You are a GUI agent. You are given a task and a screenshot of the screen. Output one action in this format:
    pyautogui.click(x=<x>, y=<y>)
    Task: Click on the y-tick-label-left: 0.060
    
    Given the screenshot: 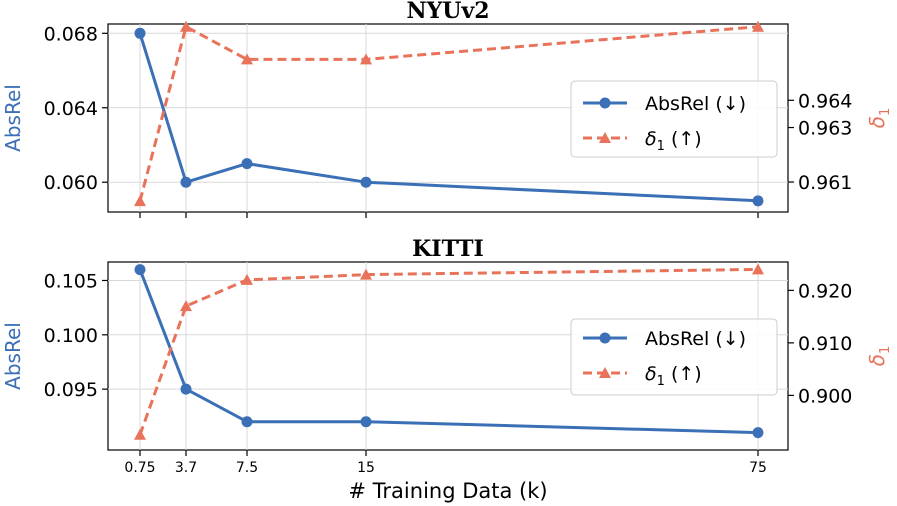 What is the action you would take?
    pyautogui.click(x=71, y=183)
    